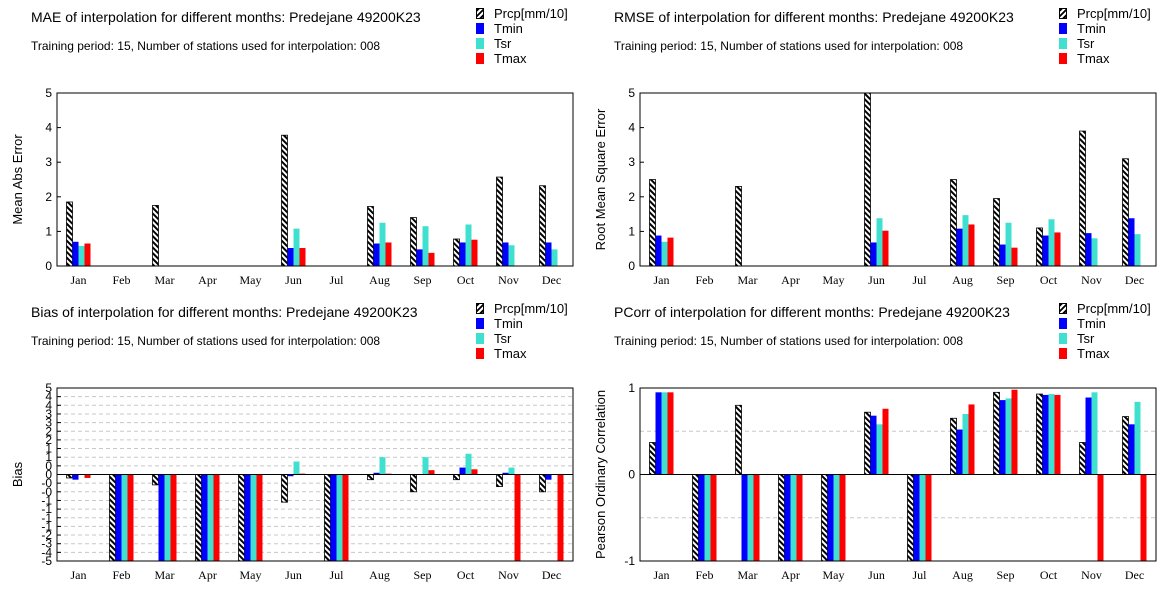 This screenshot has width=1167, height=589. Describe the element at coordinates (46, 535) in the screenshot. I see `y-tick-label: -2` at that location.